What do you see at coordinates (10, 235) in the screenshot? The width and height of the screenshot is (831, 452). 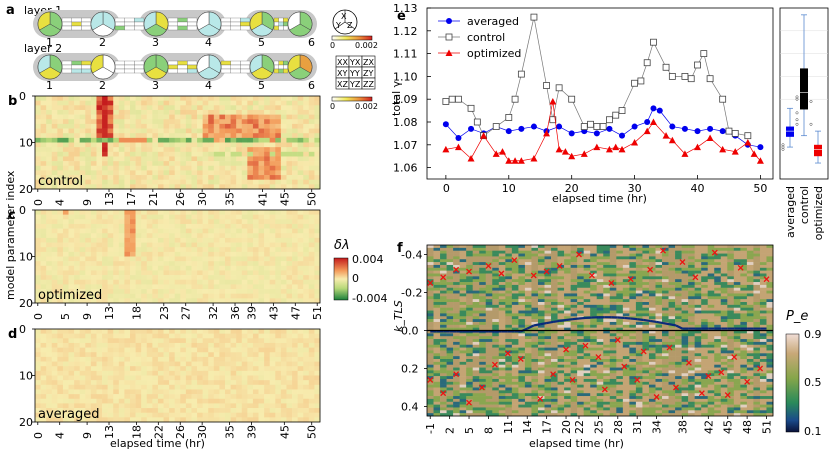 I see `heatmap-ylabel: model parameter index` at bounding box center [10, 235].